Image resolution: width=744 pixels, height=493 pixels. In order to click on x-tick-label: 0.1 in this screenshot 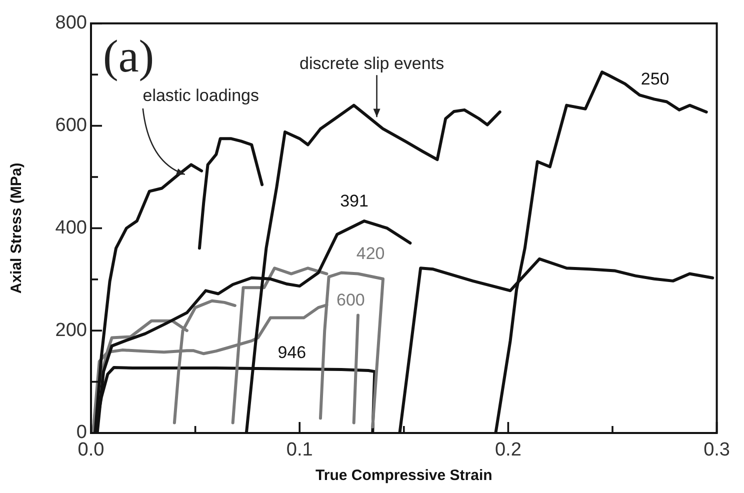, I will do `click(299, 450)`.